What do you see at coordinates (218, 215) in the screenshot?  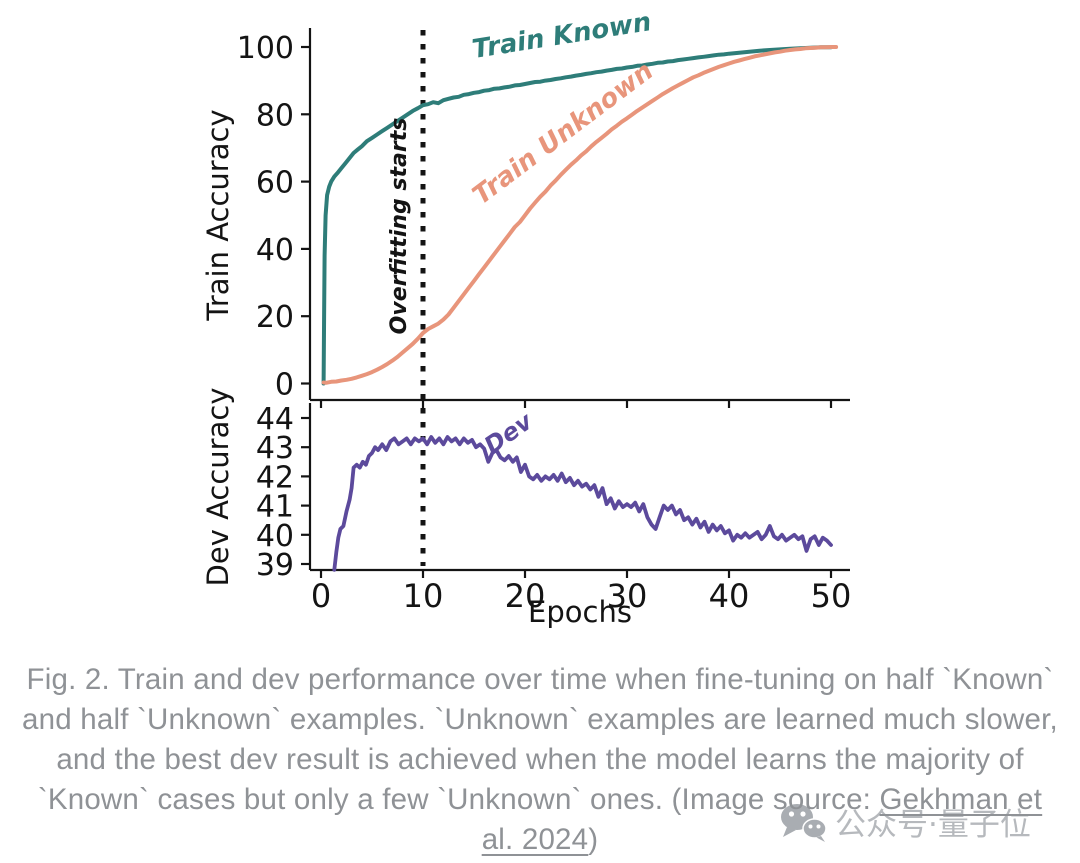 I see `top-y-axis-label: Train Accuracy` at bounding box center [218, 215].